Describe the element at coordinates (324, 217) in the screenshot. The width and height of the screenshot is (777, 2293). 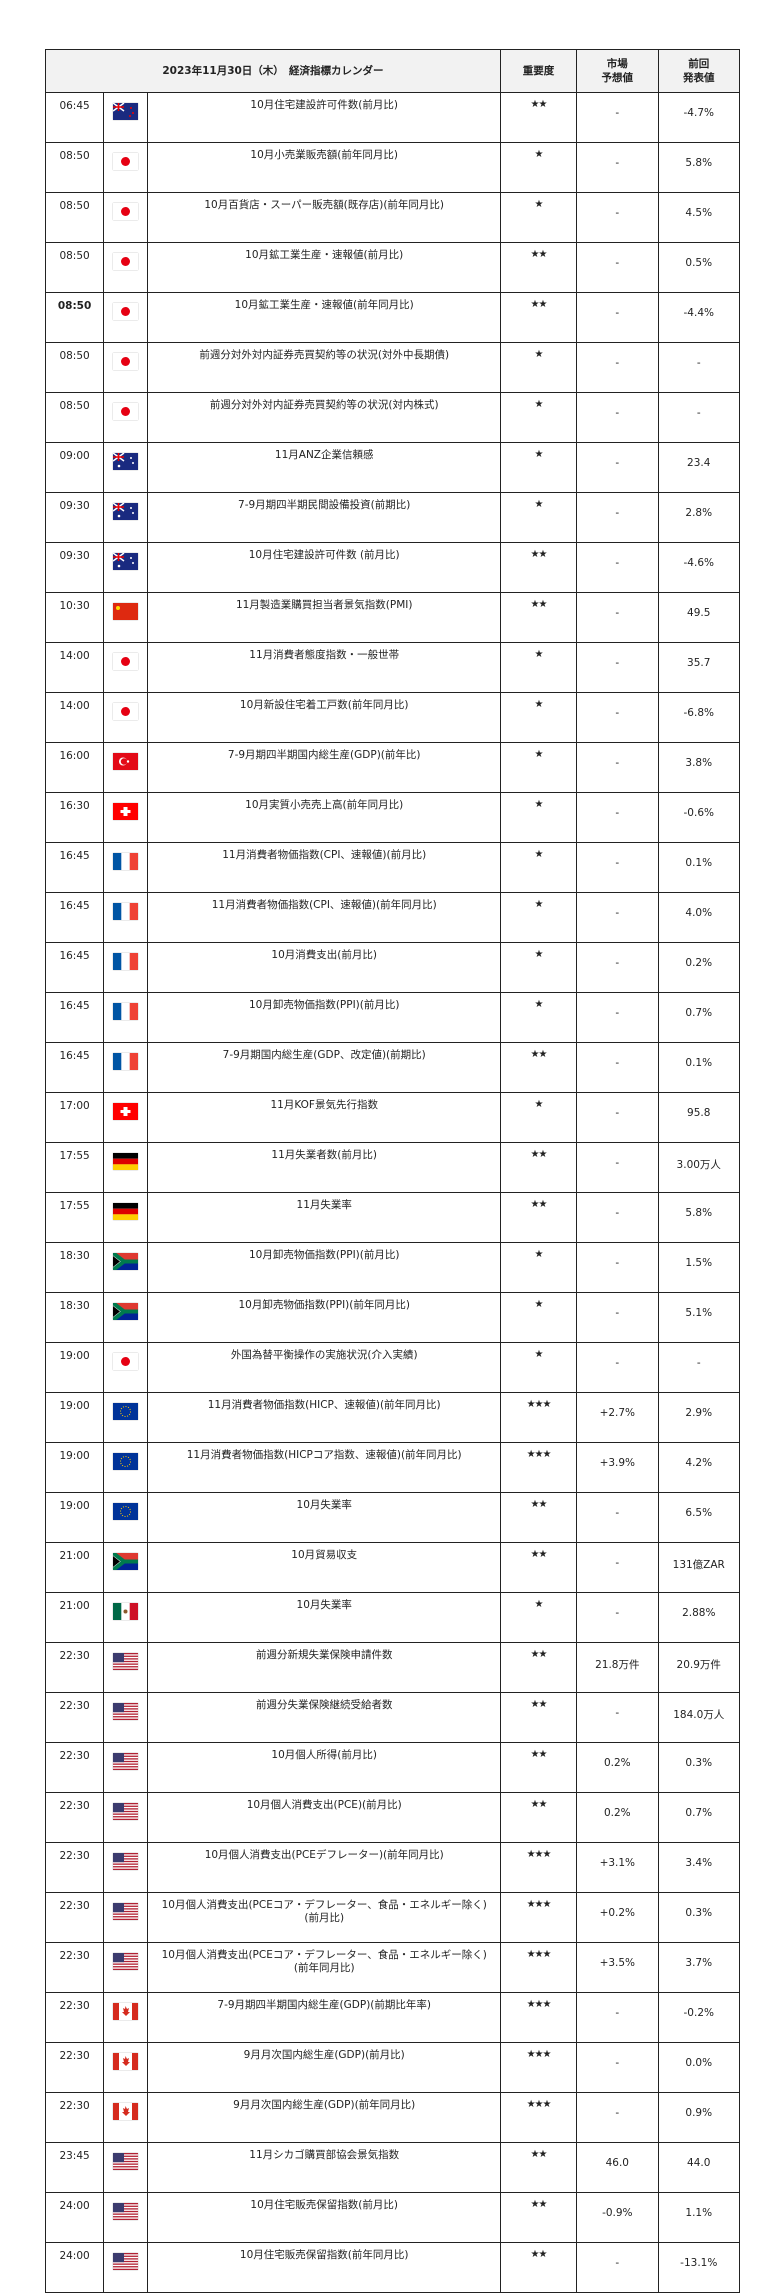
I see `event-name: 10月百貨店・スーパー販売額(既存店)(前年同月比)` at that location.